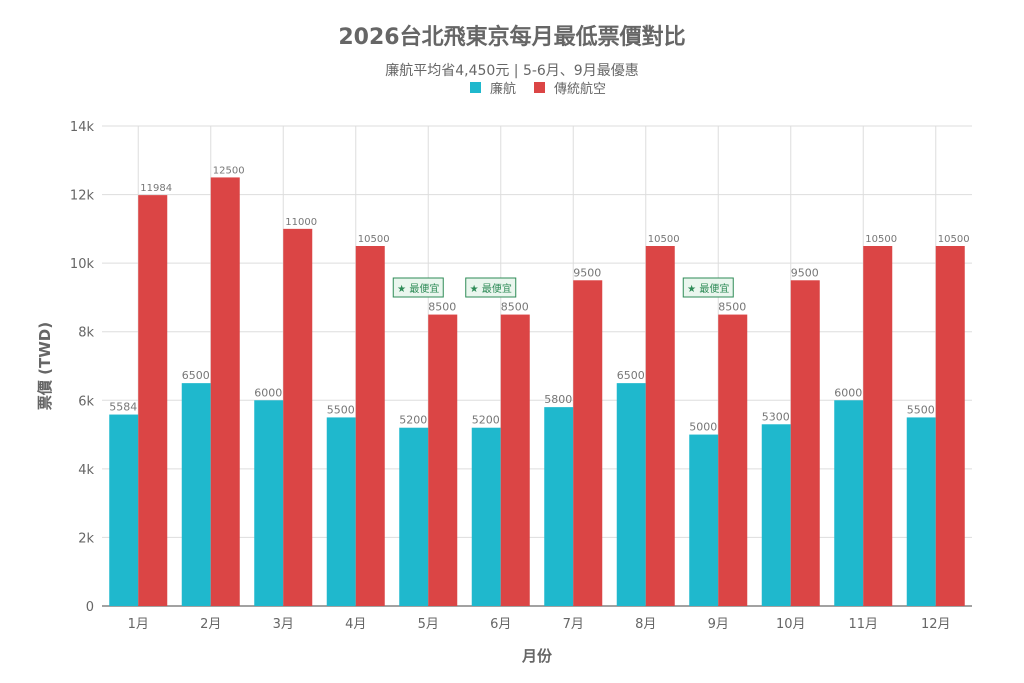 The image size is (1024, 683). I want to click on y-axis-label: 票價 (TWD), so click(45, 366).